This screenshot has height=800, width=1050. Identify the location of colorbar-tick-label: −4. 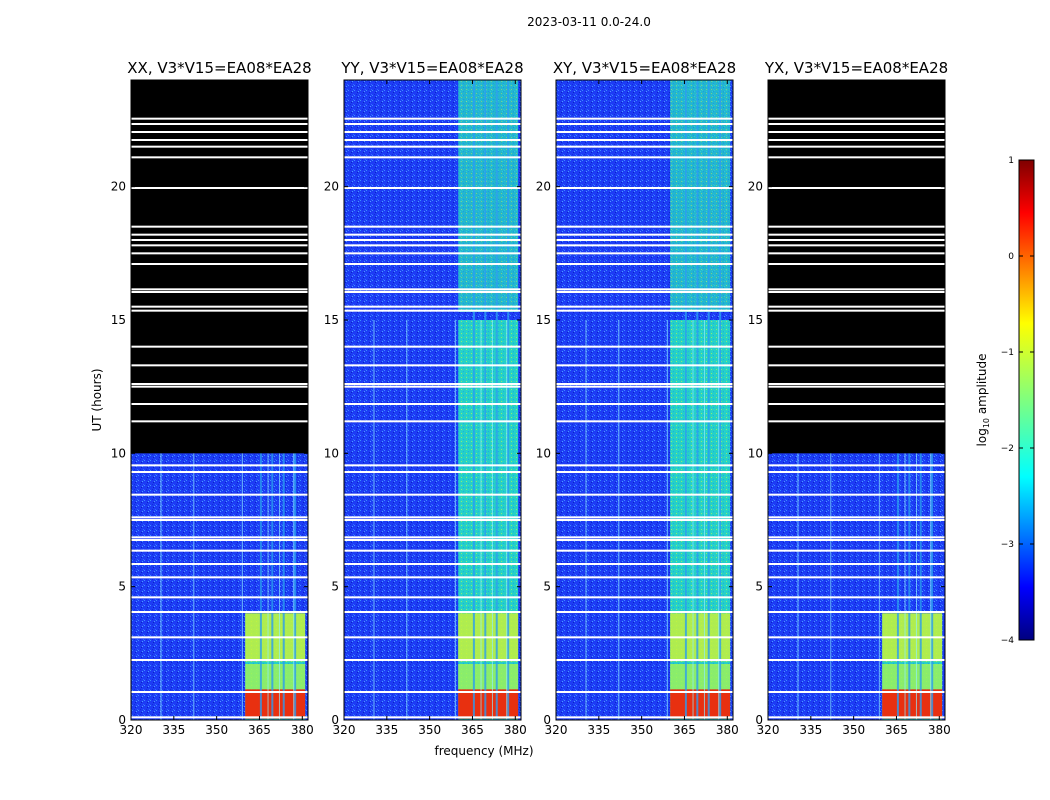
(1008, 641).